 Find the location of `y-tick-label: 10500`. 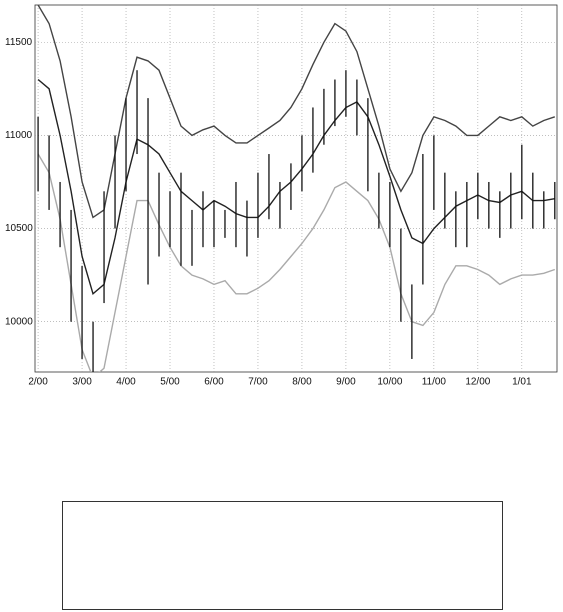

y-tick-label: 10500 is located at coordinates (19, 228).